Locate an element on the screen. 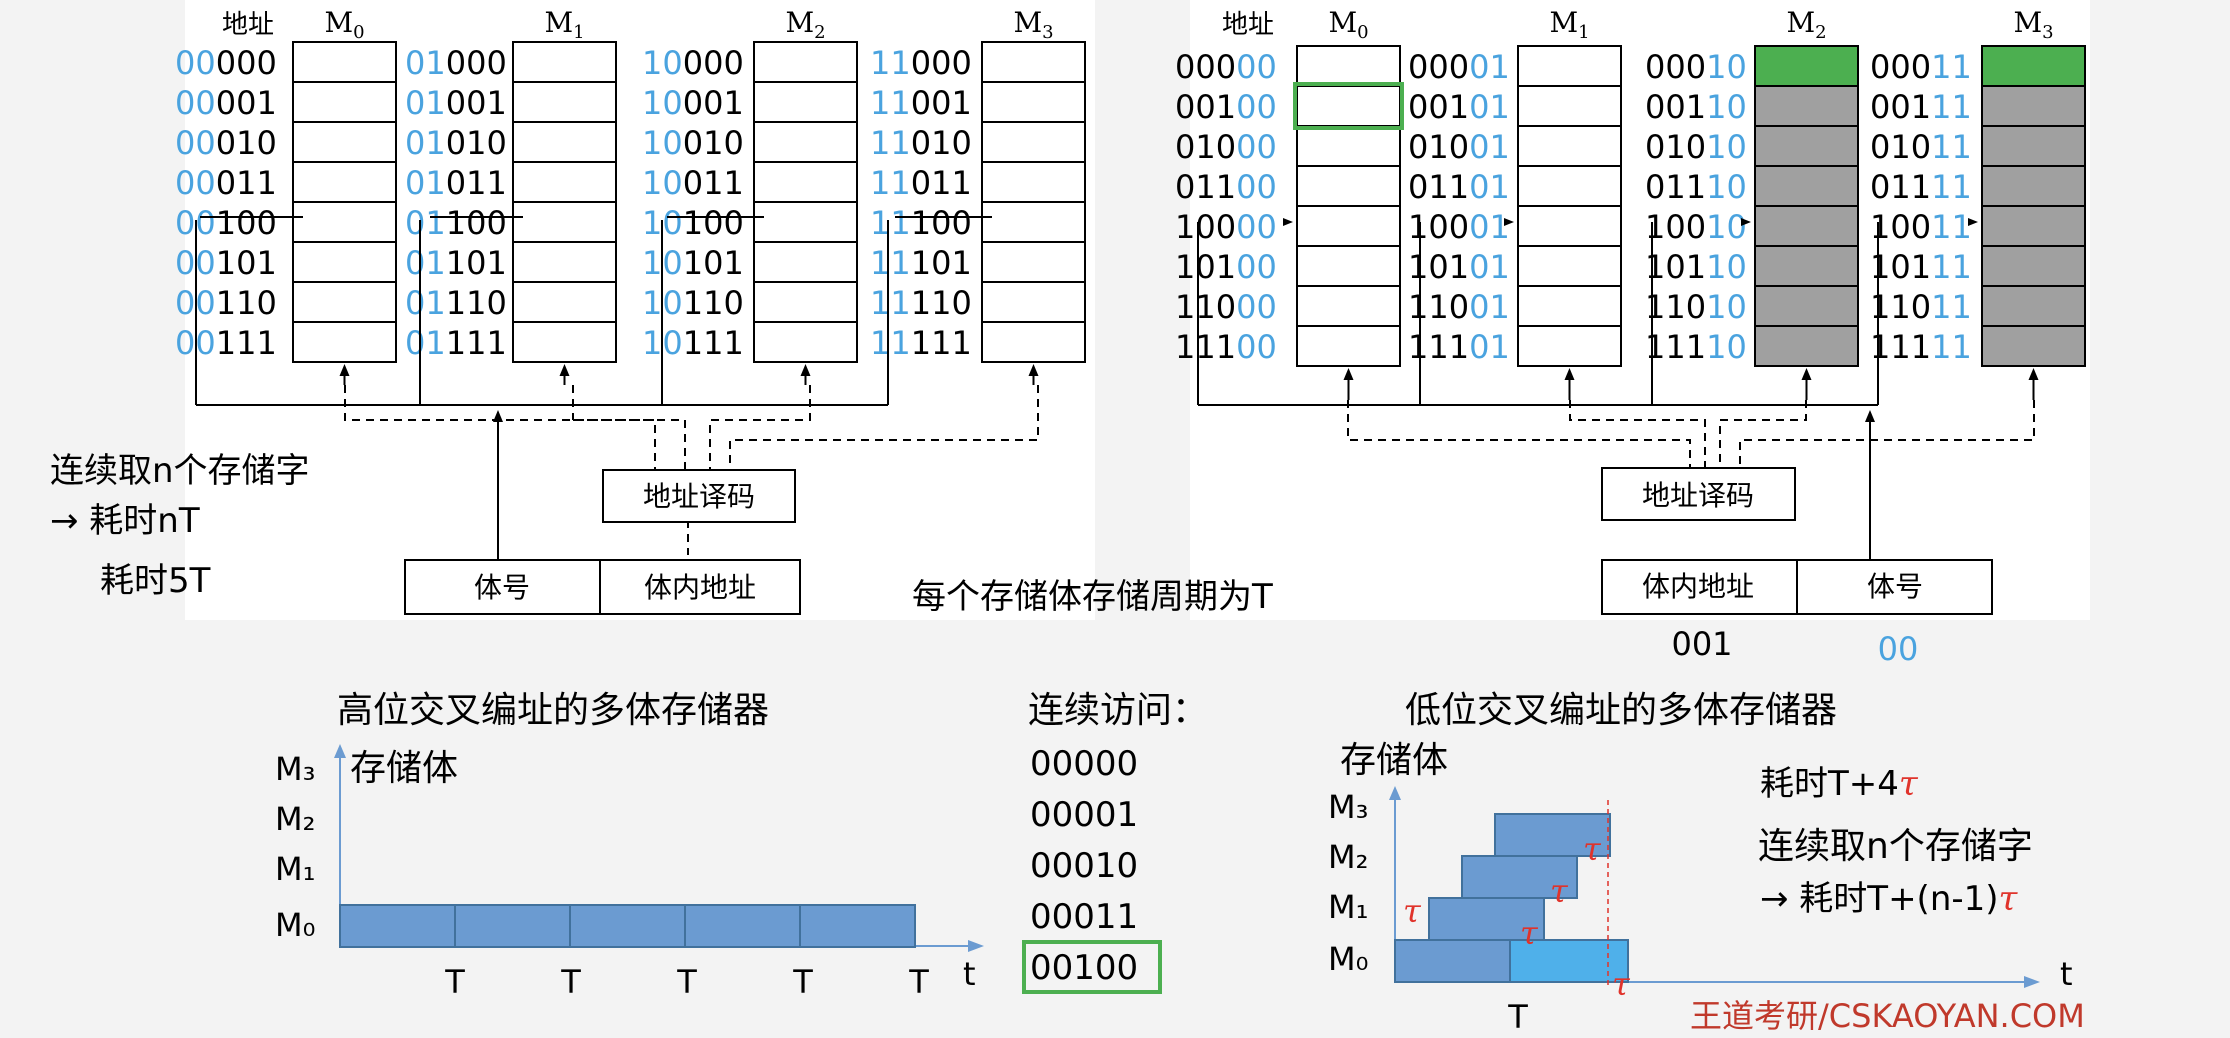 This screenshot has height=1038, width=2230. highlighted-cell-m0 is located at coordinates (1348, 106).